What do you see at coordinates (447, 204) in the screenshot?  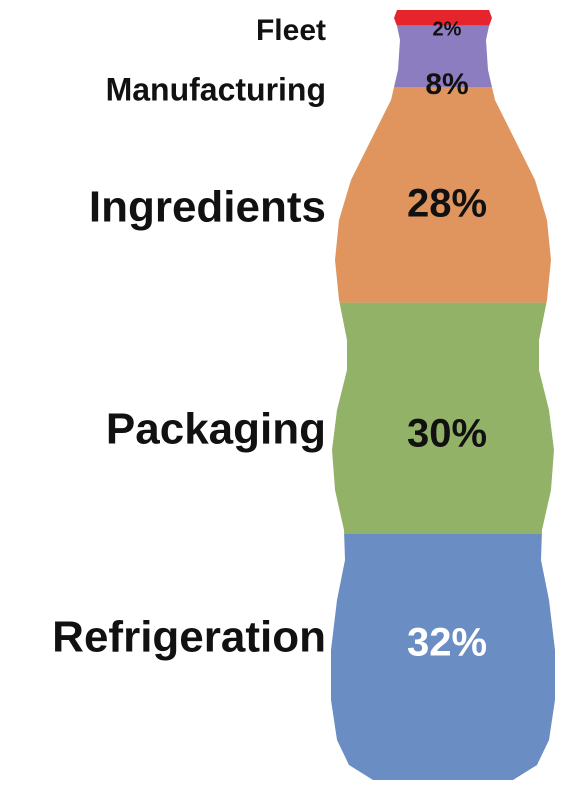 I see `value-label: 28%` at bounding box center [447, 204].